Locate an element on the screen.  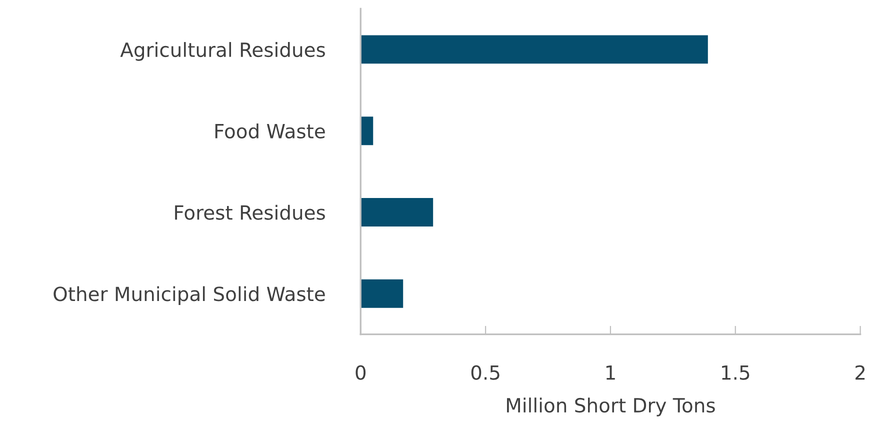
y-tick-label: Other Municipal Solid Waste is located at coordinates (189, 296).